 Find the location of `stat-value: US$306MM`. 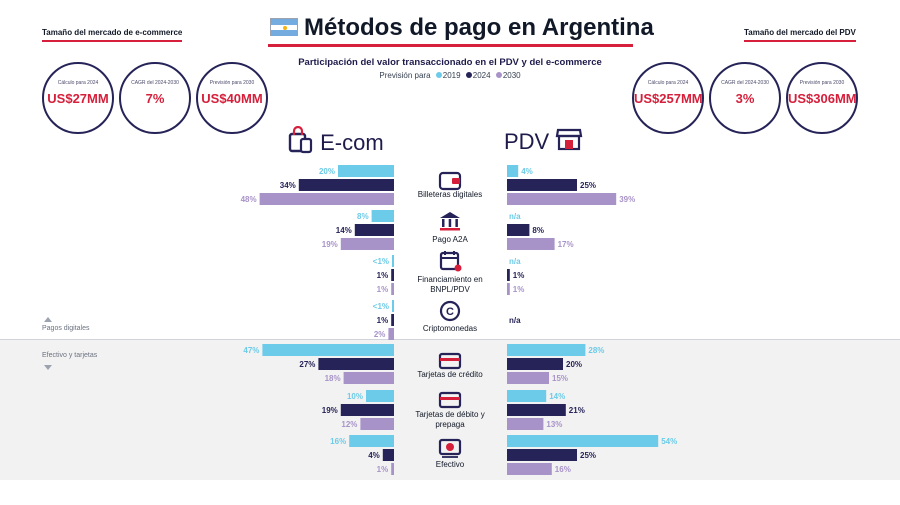

stat-value: US$306MM is located at coordinates (822, 98).